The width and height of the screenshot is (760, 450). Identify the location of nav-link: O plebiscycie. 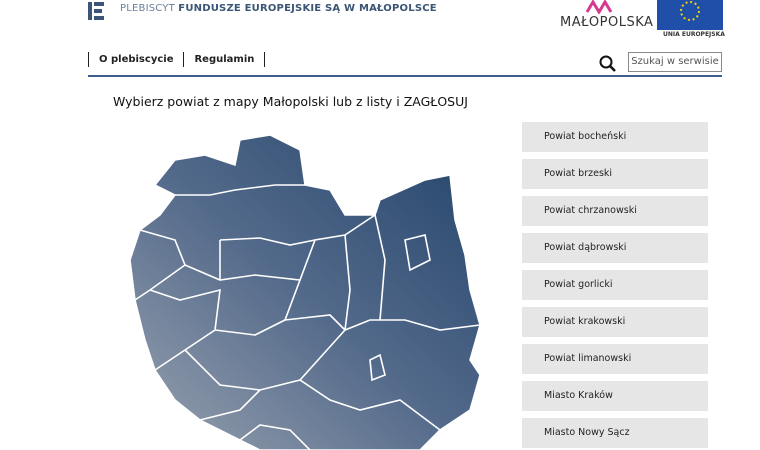
(136, 59).